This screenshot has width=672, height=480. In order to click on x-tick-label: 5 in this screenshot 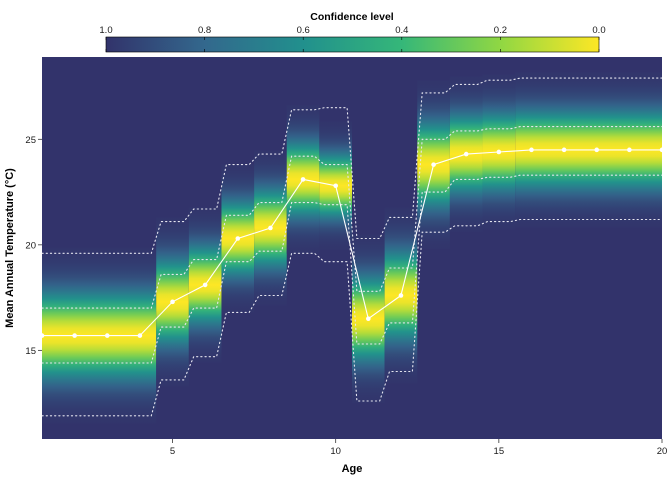, I will do `click(172, 451)`.